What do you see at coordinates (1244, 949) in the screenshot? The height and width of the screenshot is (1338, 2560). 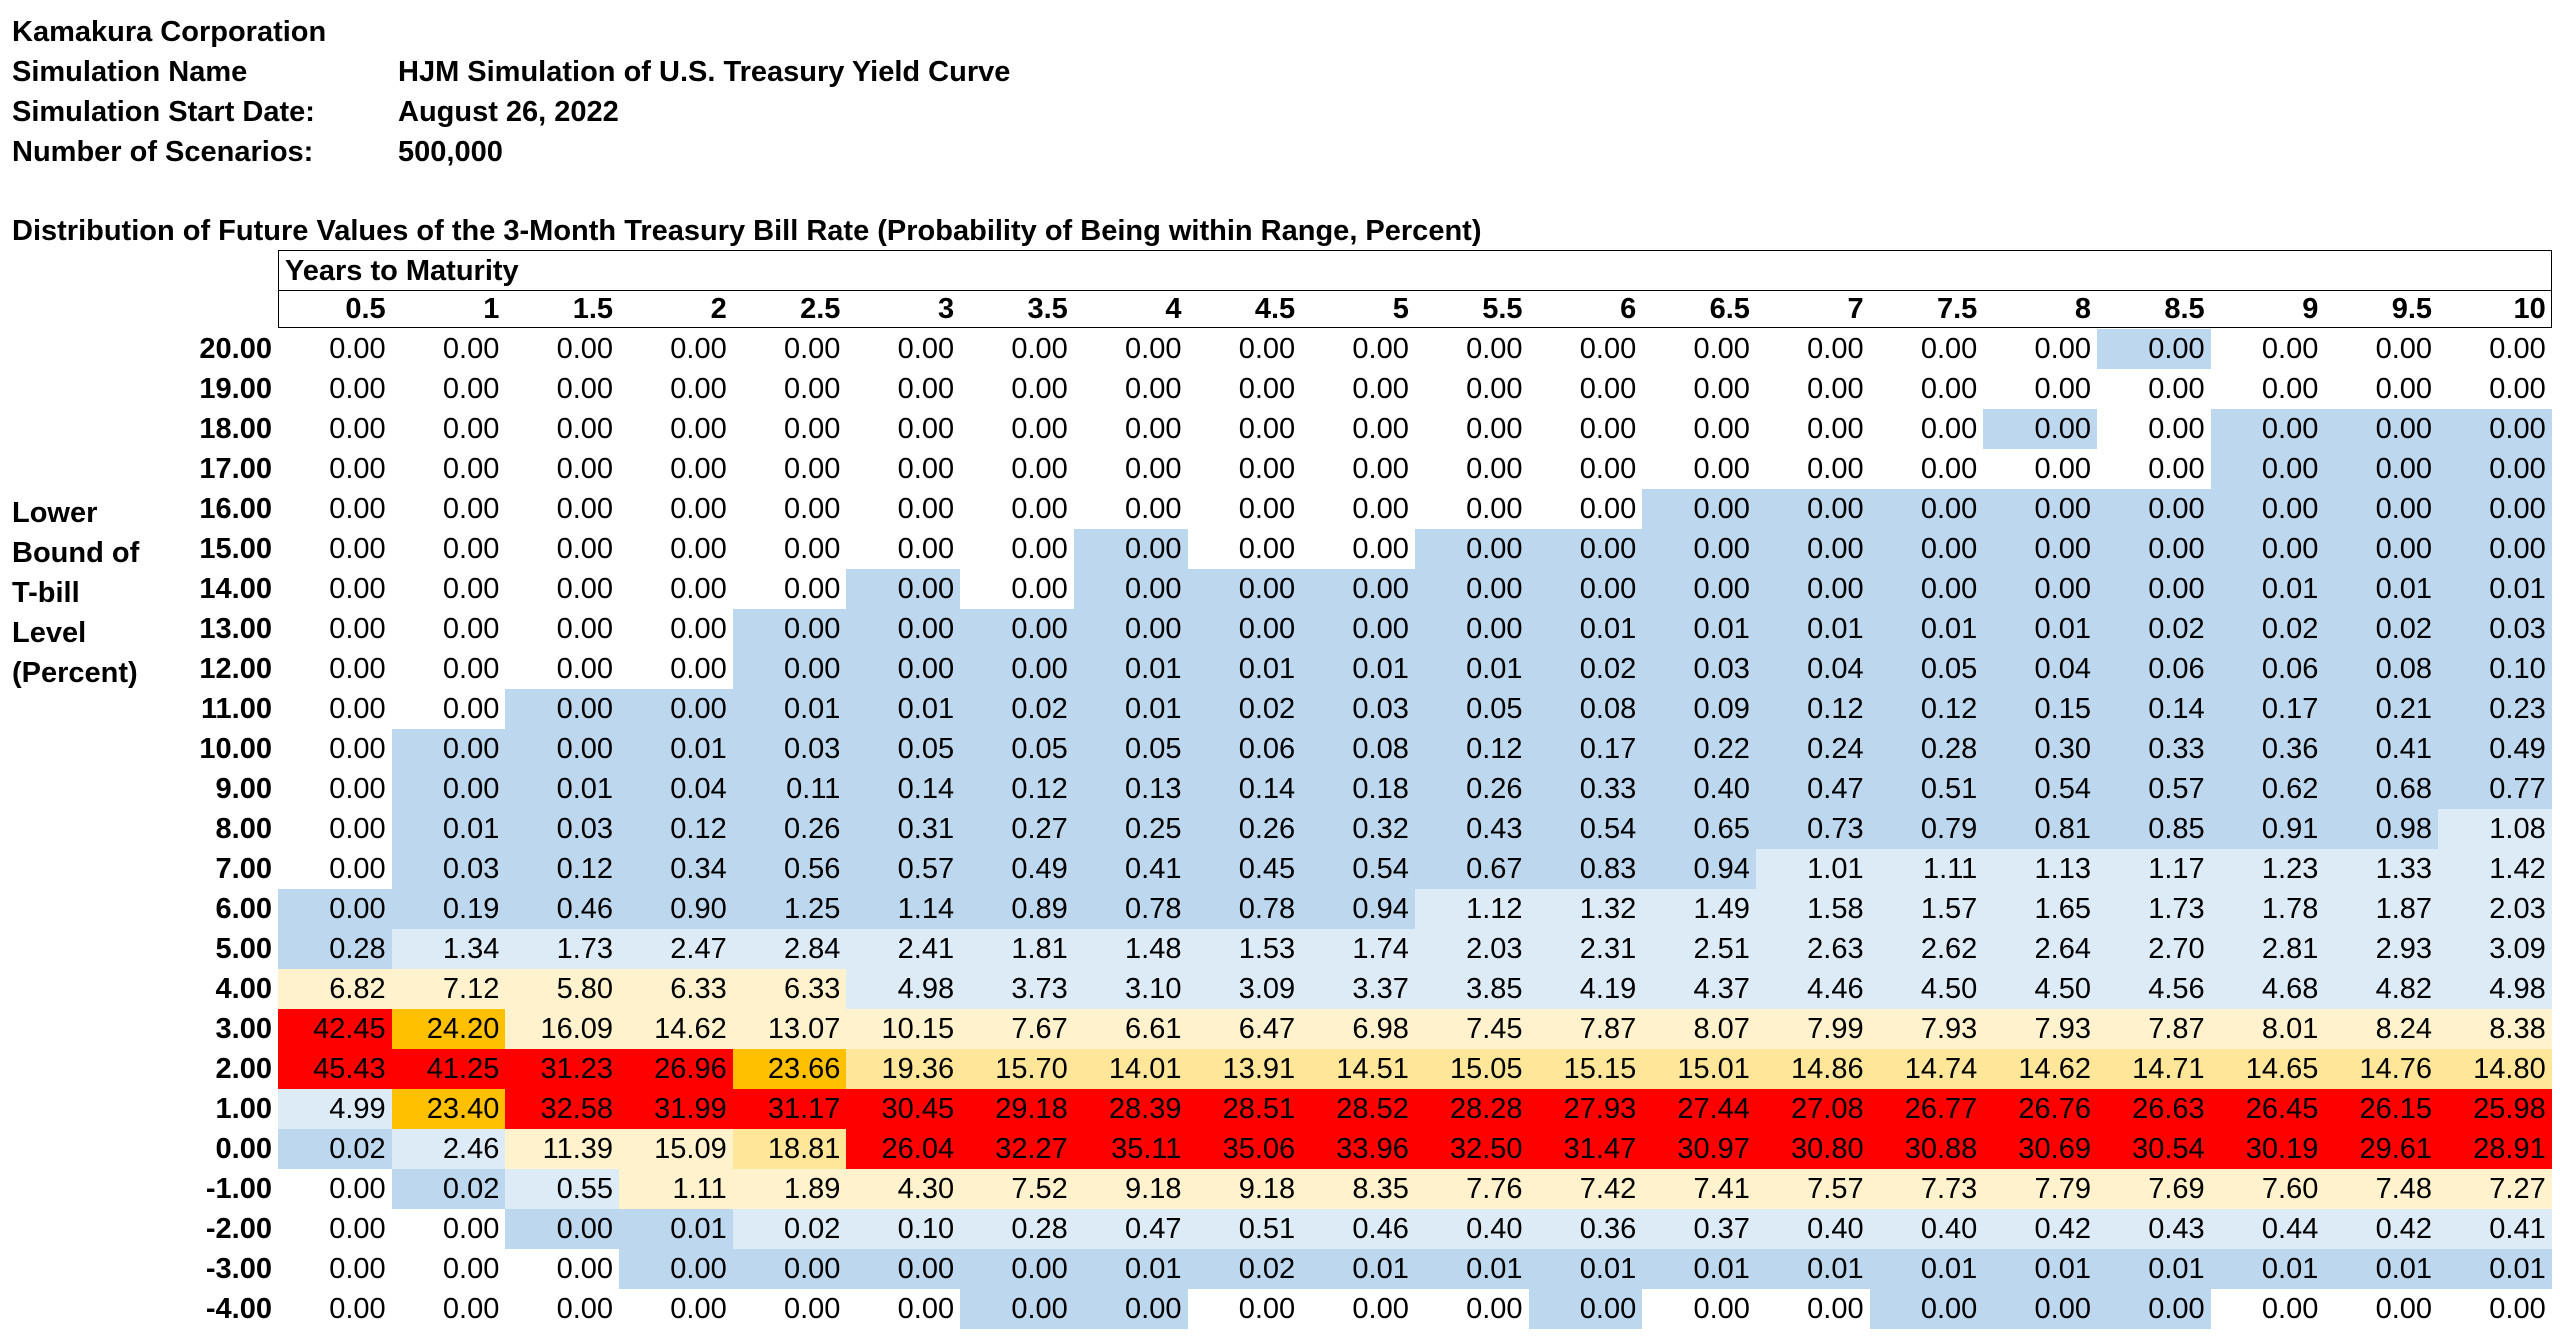 I see `probability-cell: 1.53` at bounding box center [1244, 949].